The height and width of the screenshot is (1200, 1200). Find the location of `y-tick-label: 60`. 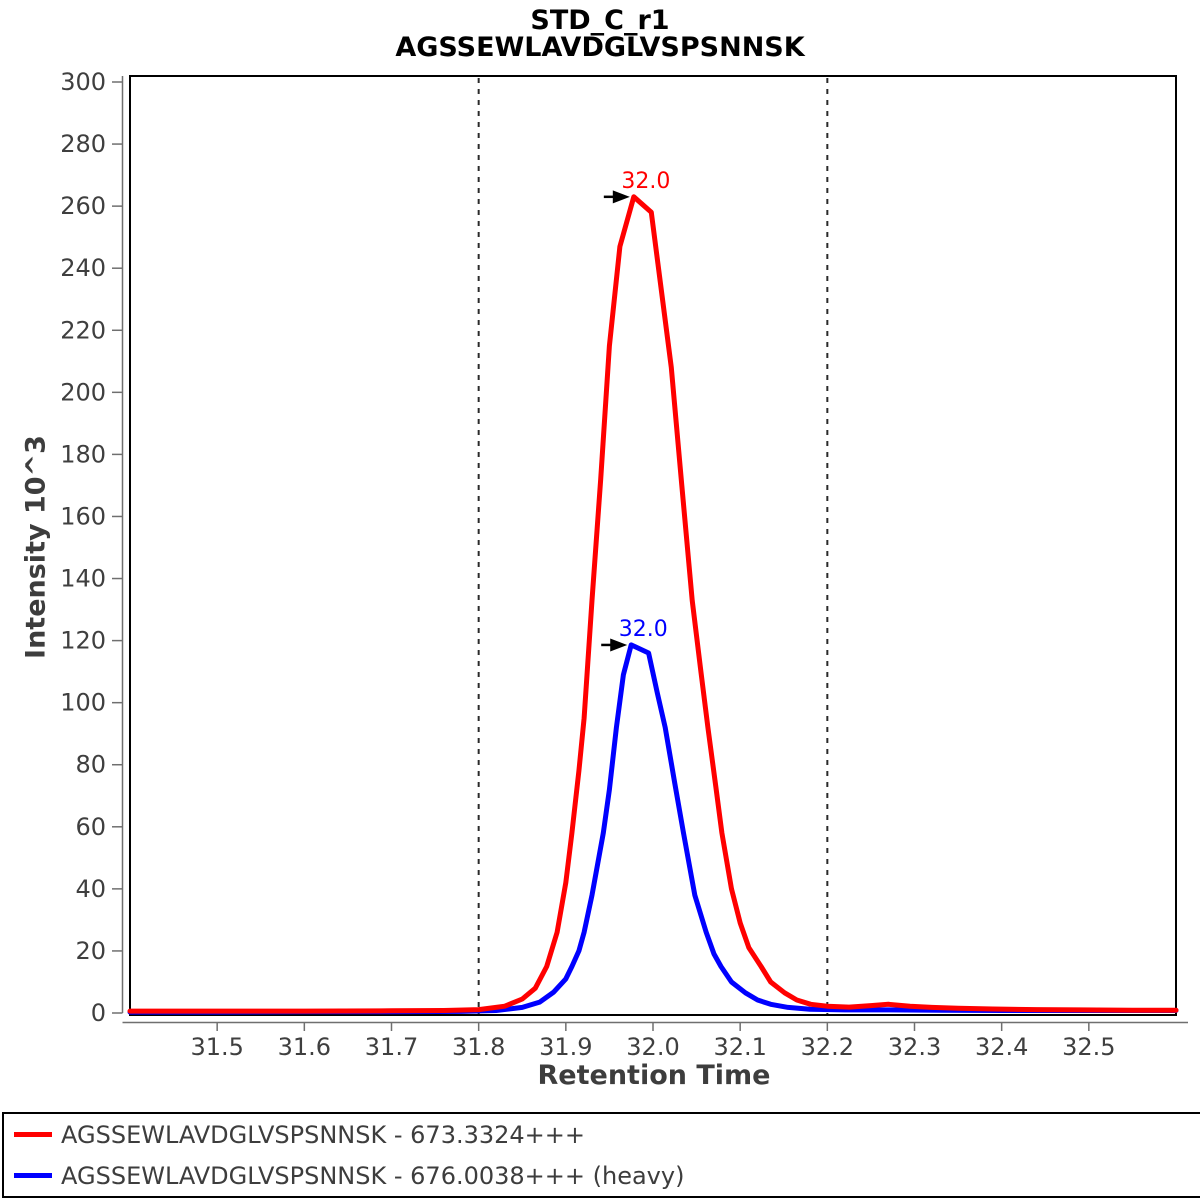

y-tick-label: 60 is located at coordinates (90, 827).